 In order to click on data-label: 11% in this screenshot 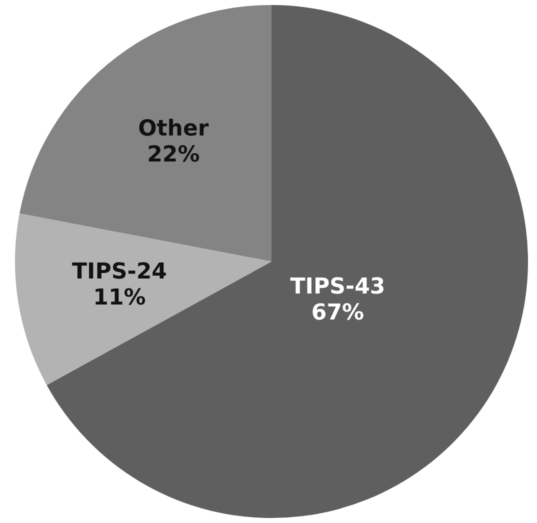, I will do `click(119, 297)`.